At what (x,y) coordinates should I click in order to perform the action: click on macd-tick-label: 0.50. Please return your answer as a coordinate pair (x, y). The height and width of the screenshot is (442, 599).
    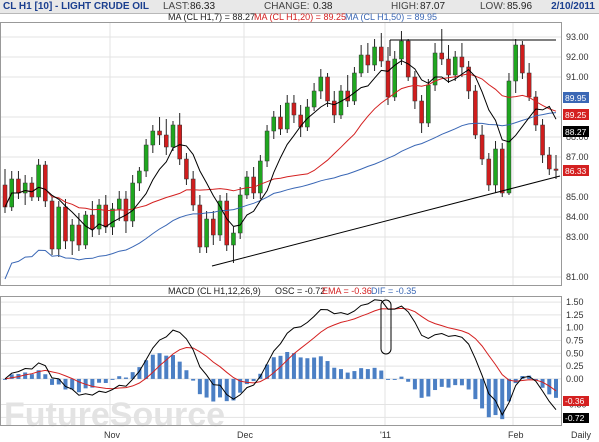
    Looking at the image, I should click on (575, 353).